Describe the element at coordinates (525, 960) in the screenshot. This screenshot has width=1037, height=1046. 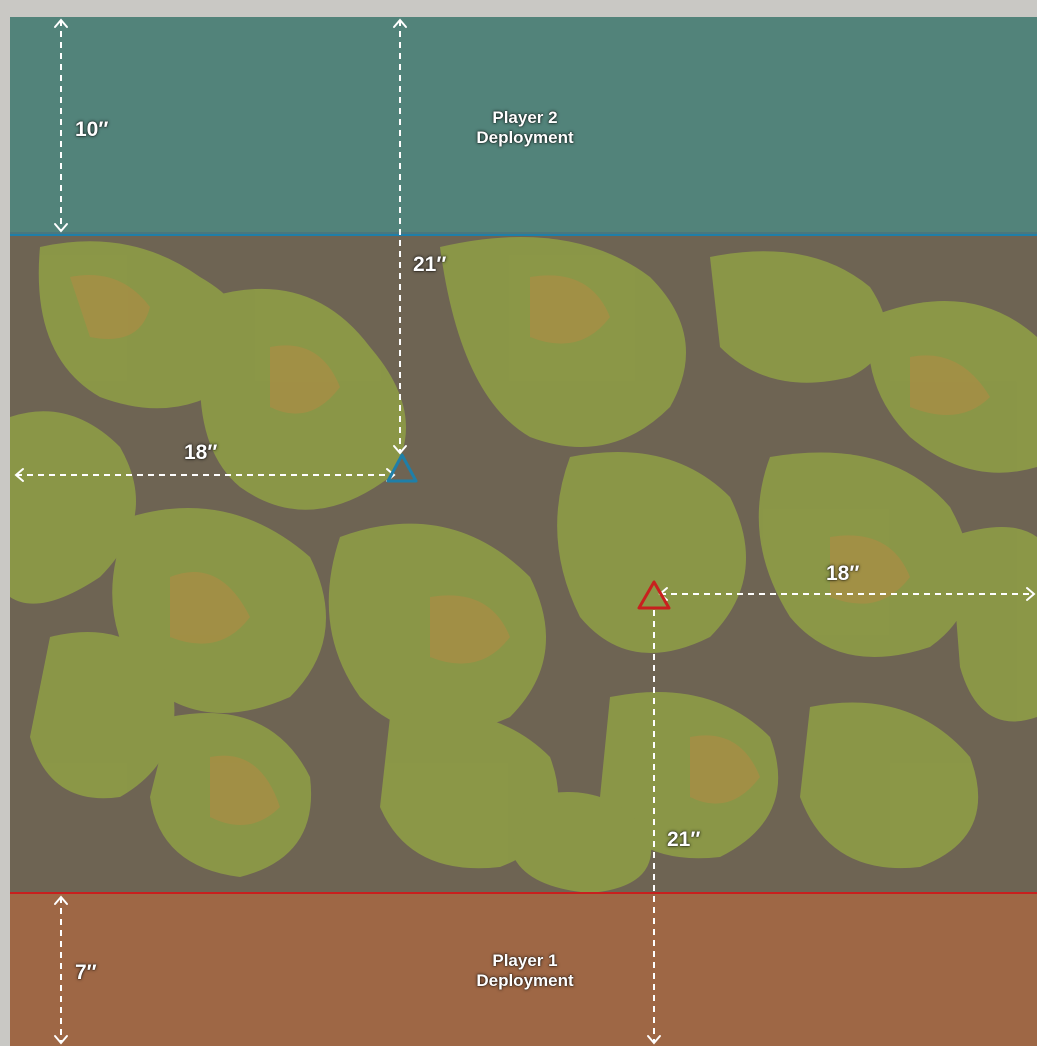
I see `player1-zone-label-line1: Player 1` at that location.